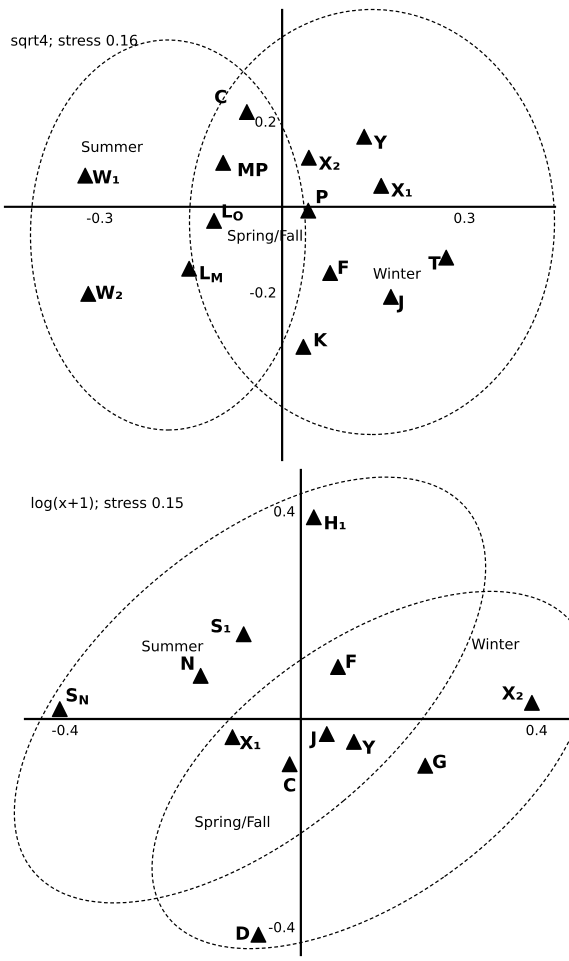 Image resolution: width=569 pixels, height=961 pixels. I want to click on text: log(x+1); stress 0.15, so click(107, 504).